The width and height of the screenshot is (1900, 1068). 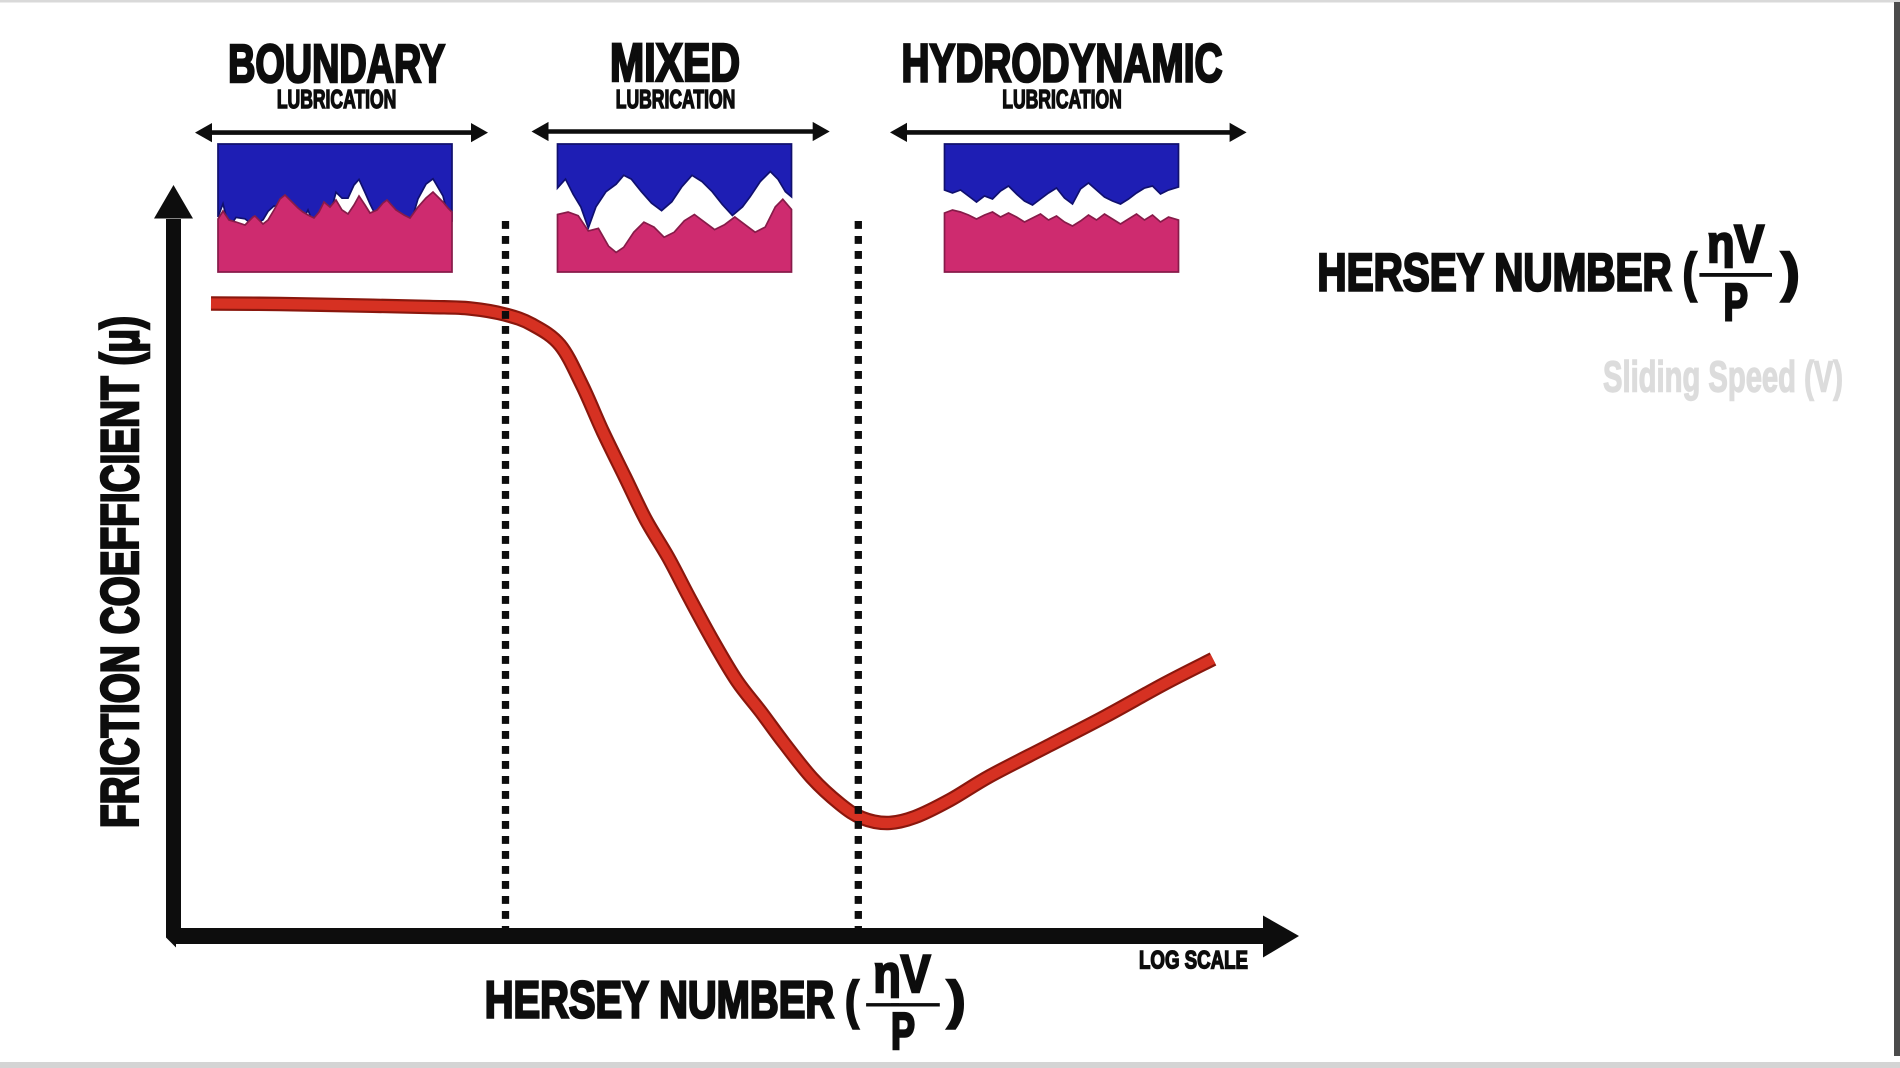 What do you see at coordinates (1723, 377) in the screenshot?
I see `svg-text: Sliding Speed (V)` at bounding box center [1723, 377].